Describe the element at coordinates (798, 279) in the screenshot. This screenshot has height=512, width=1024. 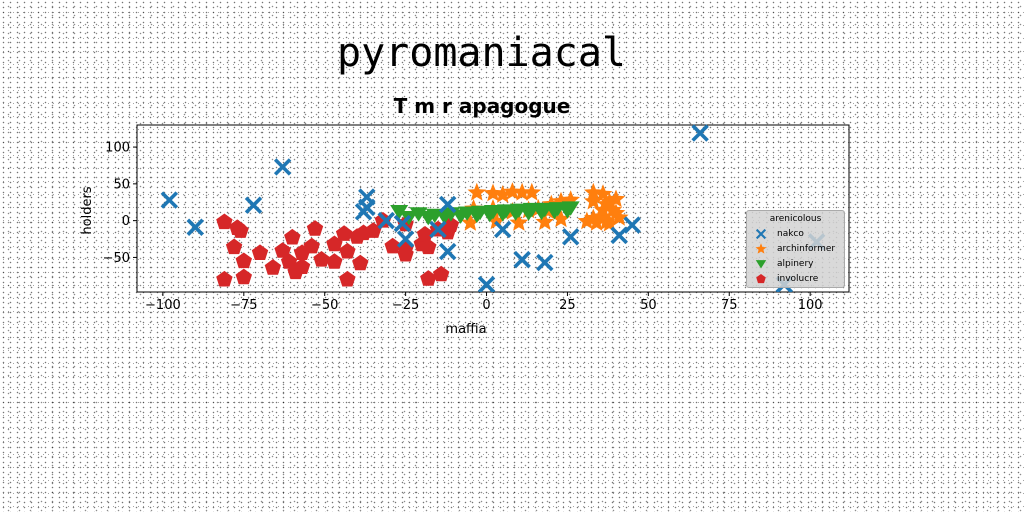
I see `legend-label: involucre` at that location.